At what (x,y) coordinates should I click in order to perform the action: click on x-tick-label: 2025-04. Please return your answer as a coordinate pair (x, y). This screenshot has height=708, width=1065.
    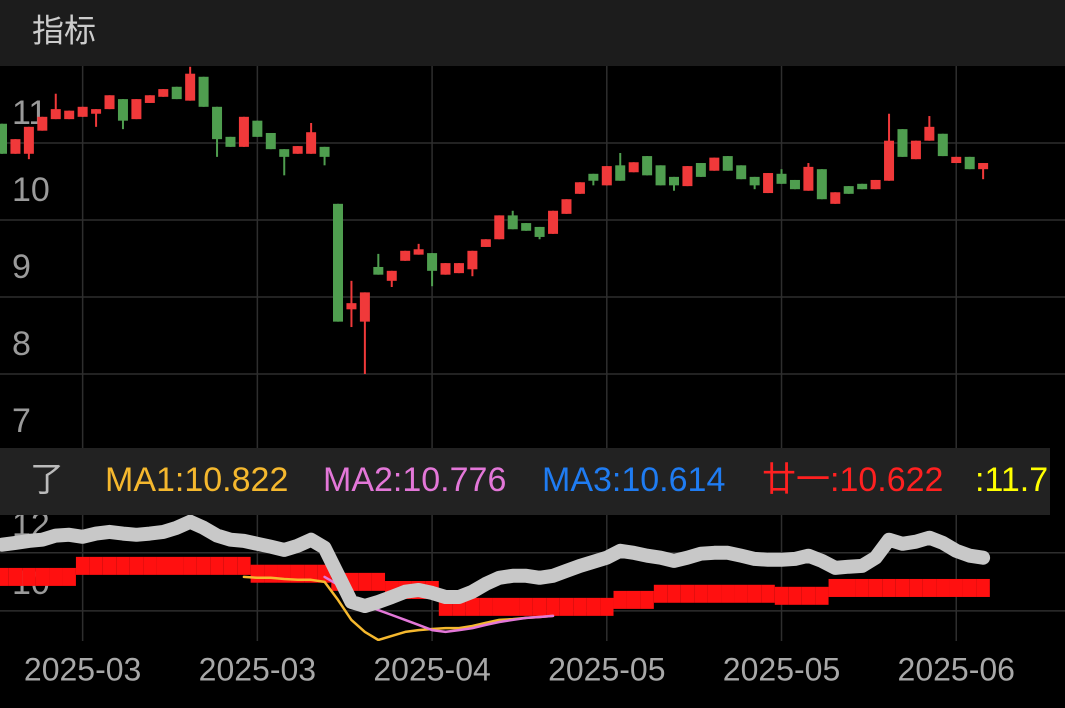
    Looking at the image, I should click on (431, 669).